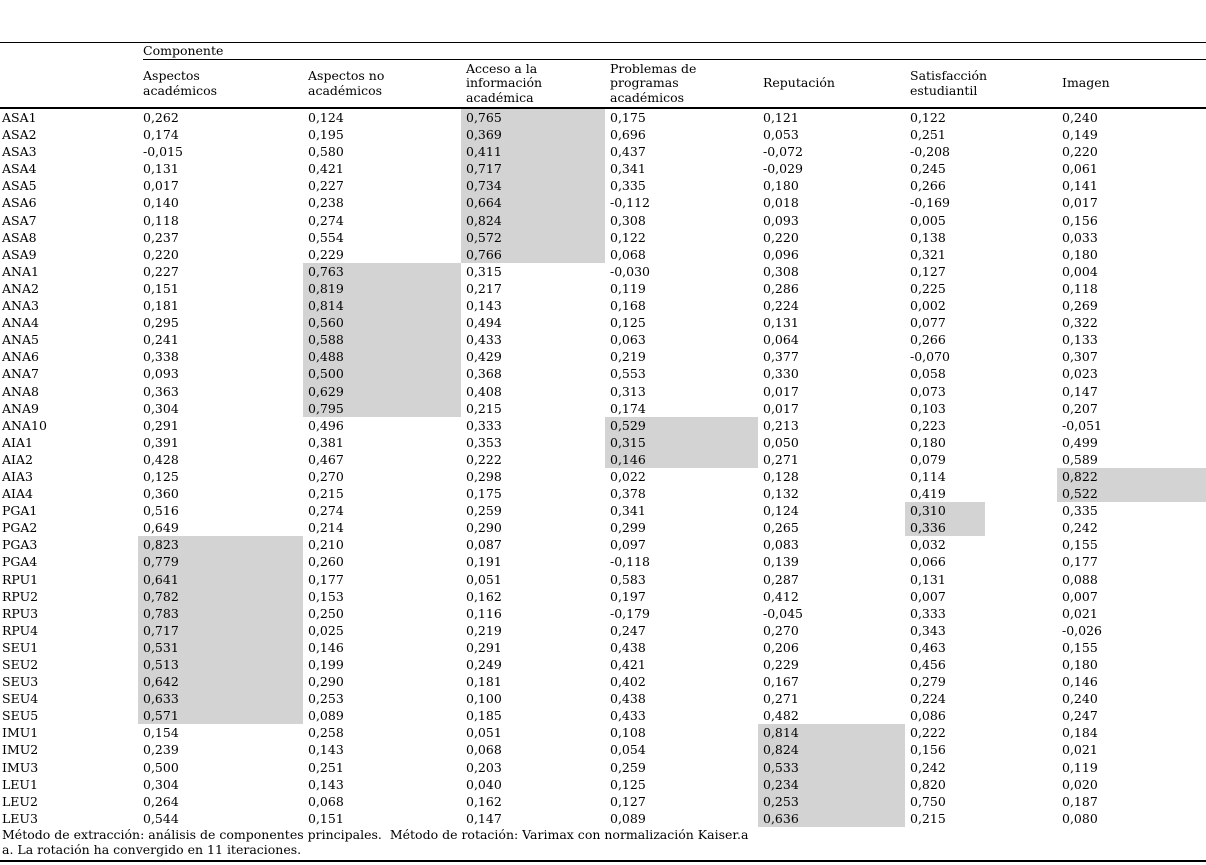 The image size is (1206, 865). Describe the element at coordinates (1080, 716) in the screenshot. I see `cell: 0,247` at that location.